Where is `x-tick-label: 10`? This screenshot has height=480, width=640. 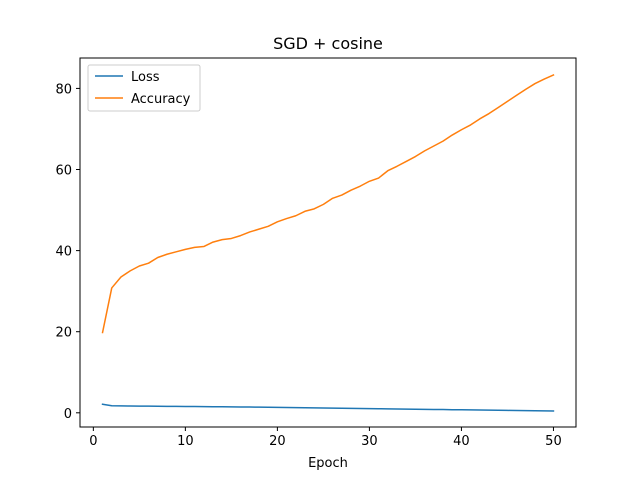
x-tick-label: 10 is located at coordinates (185, 441).